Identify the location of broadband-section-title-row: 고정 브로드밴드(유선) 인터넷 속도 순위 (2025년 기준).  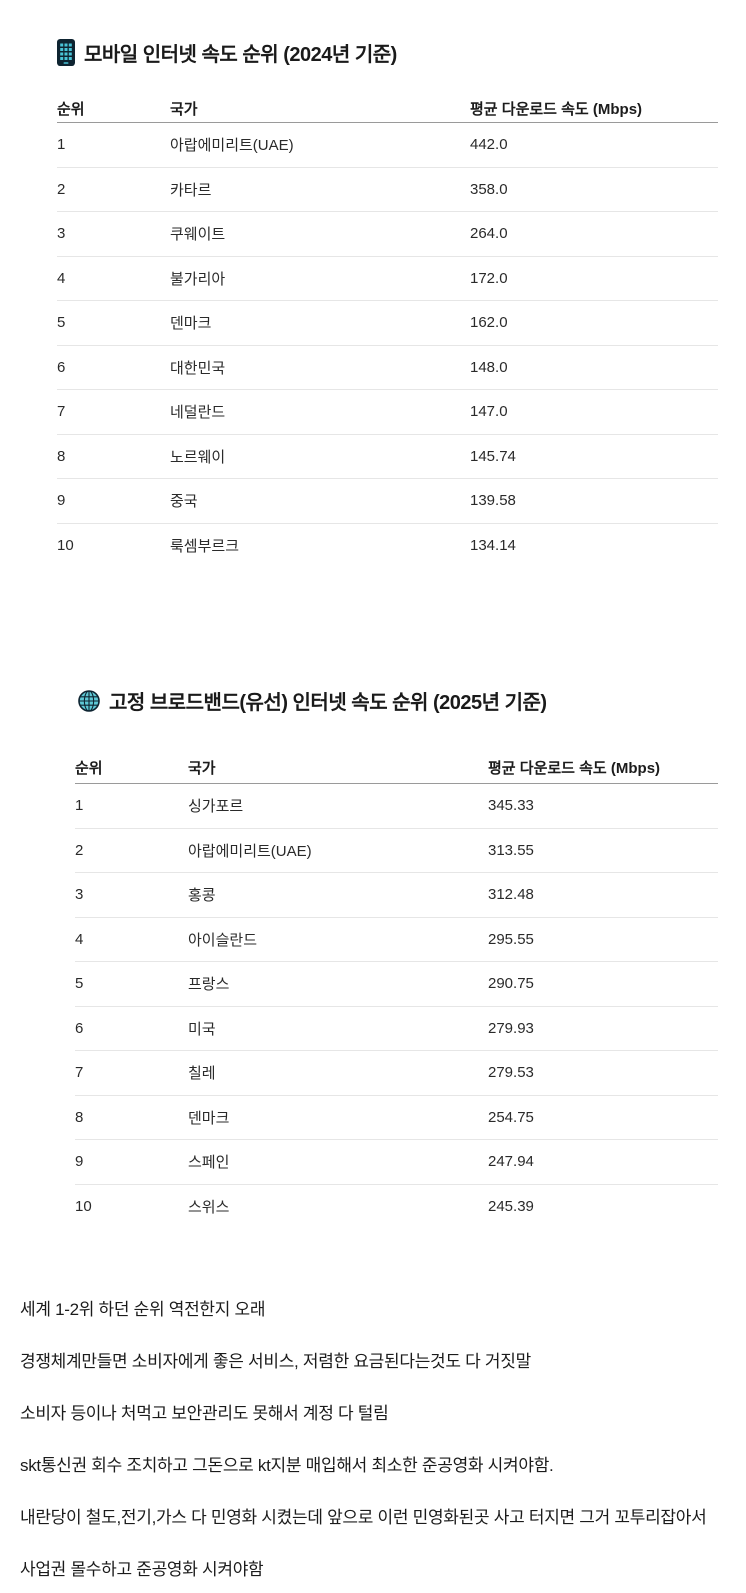
(312, 700).